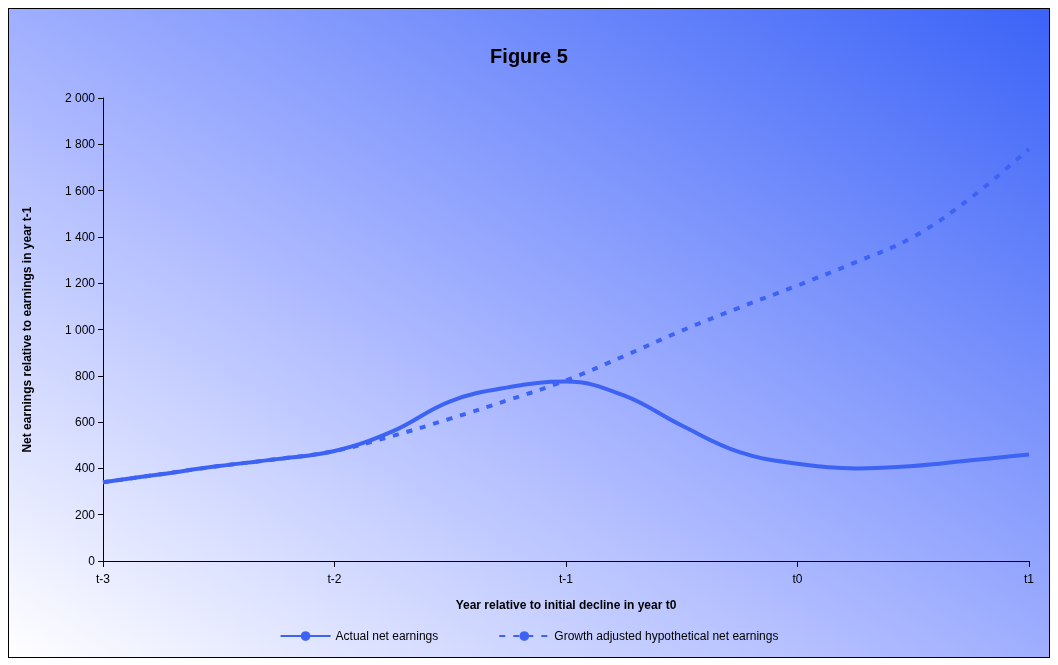  I want to click on y-tick-label: 1 200, so click(80, 283).